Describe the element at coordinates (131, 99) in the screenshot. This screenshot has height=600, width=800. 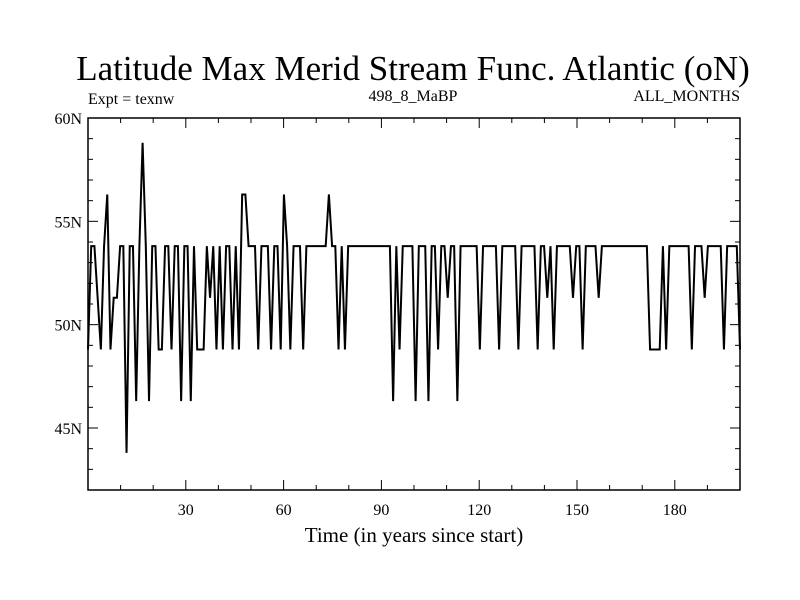
I see `experiment-label: Expt = texnw` at that location.